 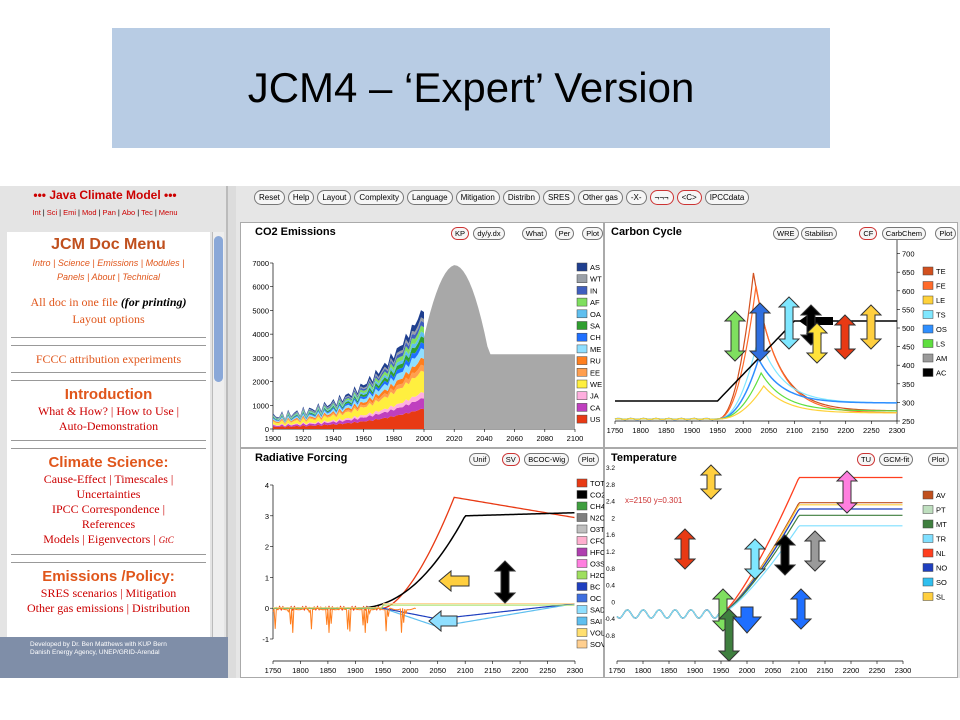 What do you see at coordinates (379, 197) in the screenshot?
I see `toolbar-button-complexity: Complexity` at bounding box center [379, 197].